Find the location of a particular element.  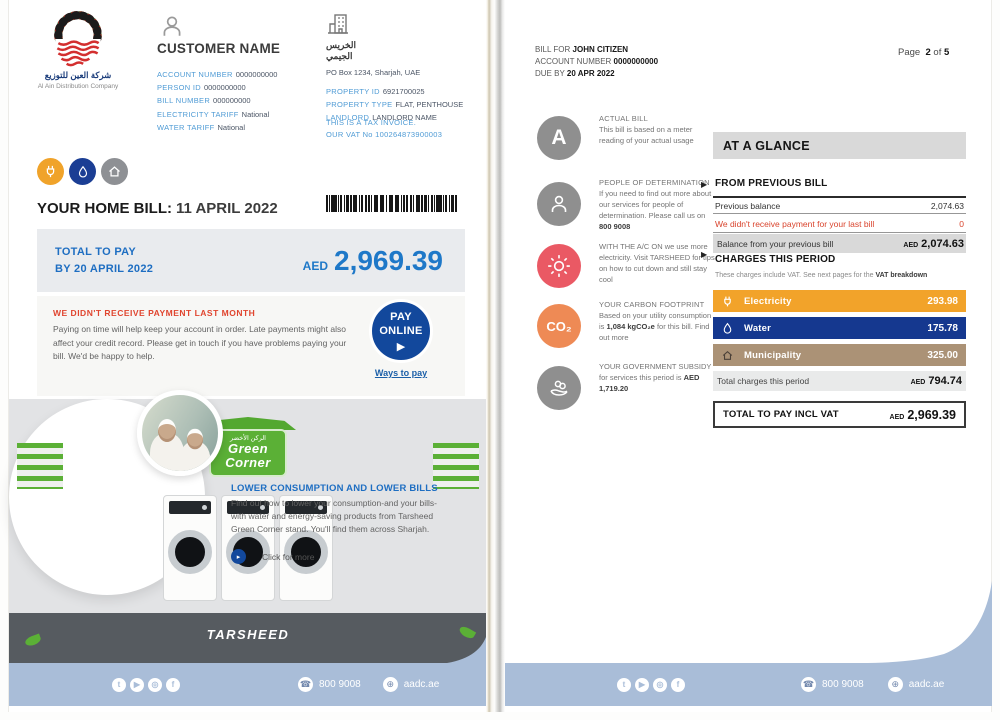

field-property-id: PROPERTY ID 6921700025 is located at coordinates (375, 91).